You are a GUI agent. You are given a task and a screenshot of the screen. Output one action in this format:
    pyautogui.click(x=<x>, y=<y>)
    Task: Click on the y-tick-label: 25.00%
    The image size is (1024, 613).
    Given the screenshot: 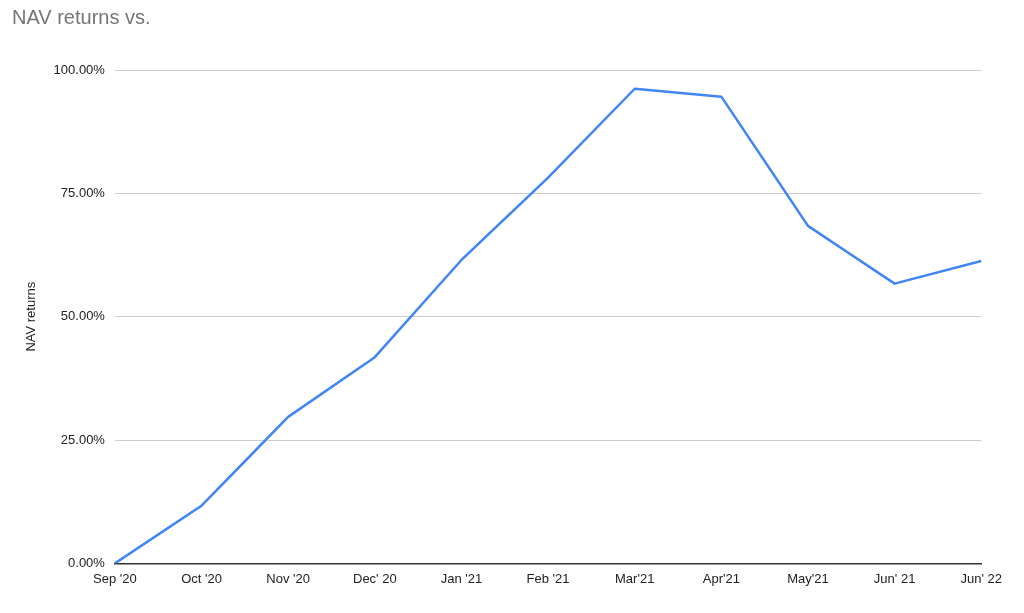 What is the action you would take?
    pyautogui.click(x=83, y=439)
    